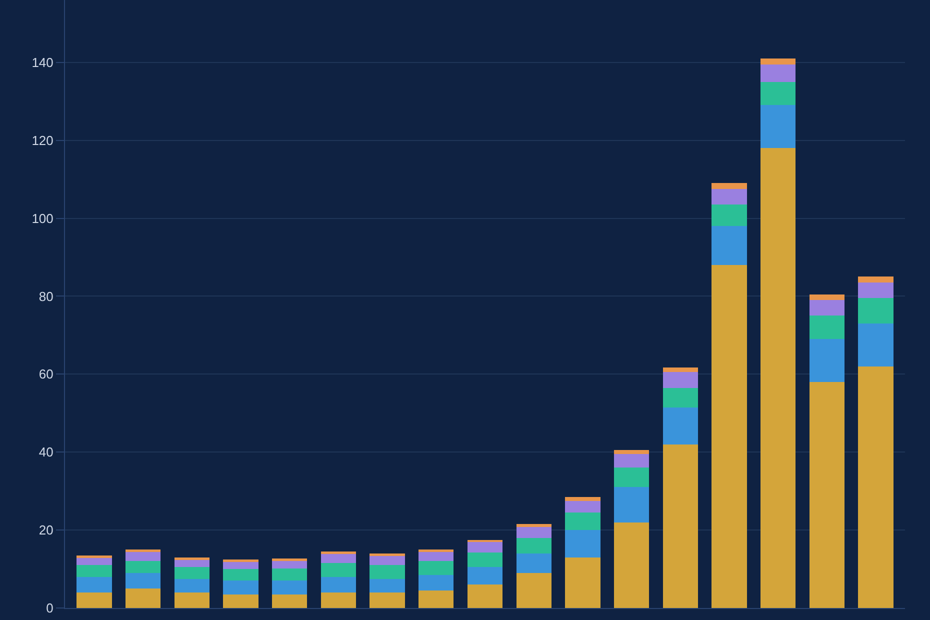 The height and width of the screenshot is (620, 930). I want to click on y-tick-label: 100, so click(43, 218).